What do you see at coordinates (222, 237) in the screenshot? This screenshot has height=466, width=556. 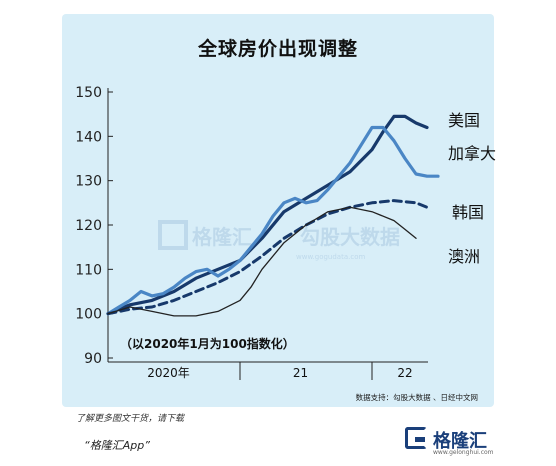 I see `watermark-text-1: 格隆汇` at bounding box center [222, 237].